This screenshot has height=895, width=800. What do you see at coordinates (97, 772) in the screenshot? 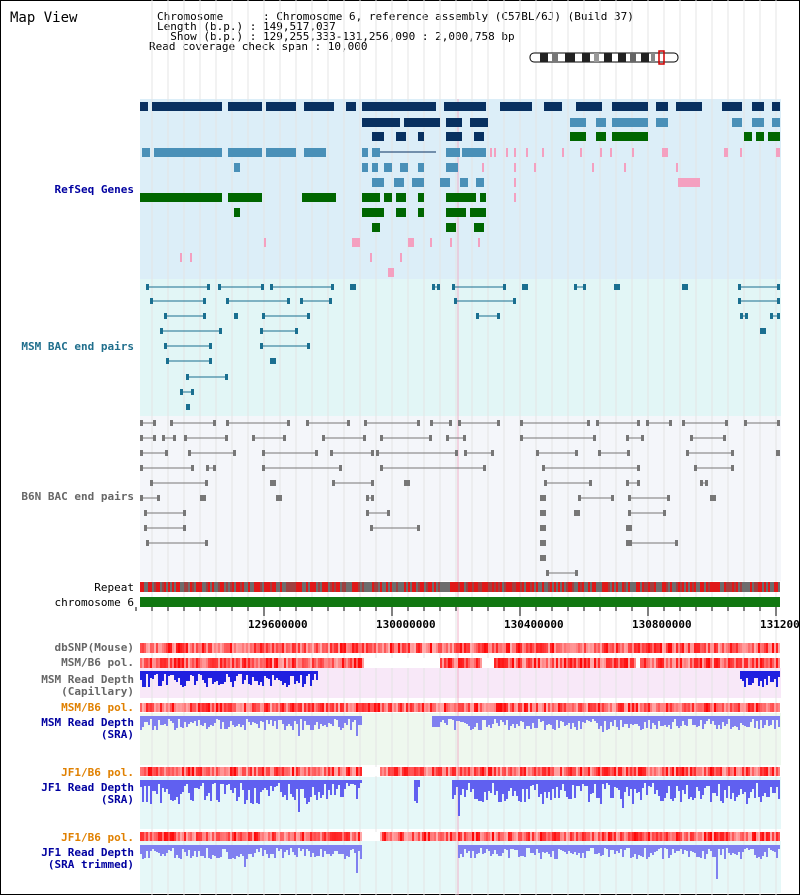
I see `track-label-jf1-b6-pol: JF1/B6 pol.` at bounding box center [97, 772].